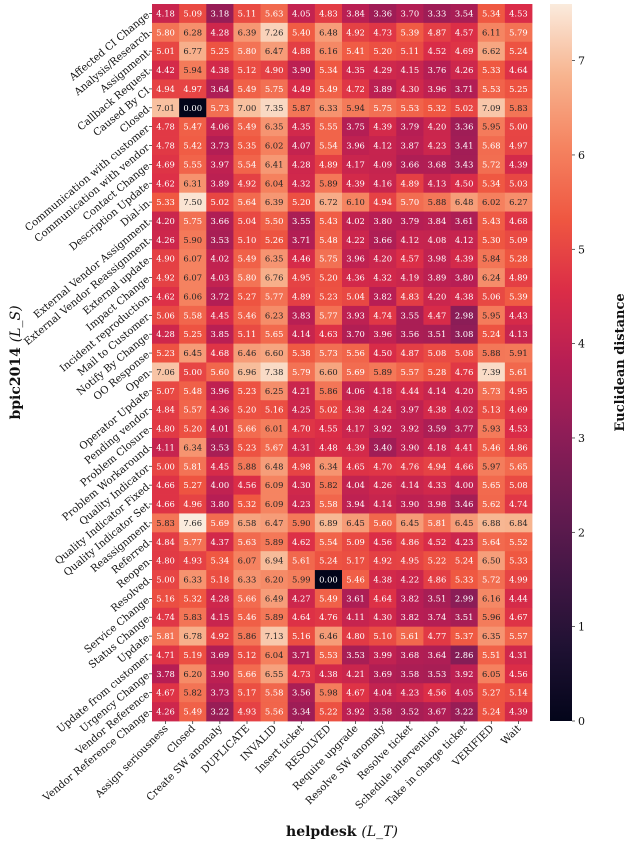 The width and height of the screenshot is (634, 846). Describe the element at coordinates (518, 372) in the screenshot. I see `cell-value-label: 5.61` at that location.